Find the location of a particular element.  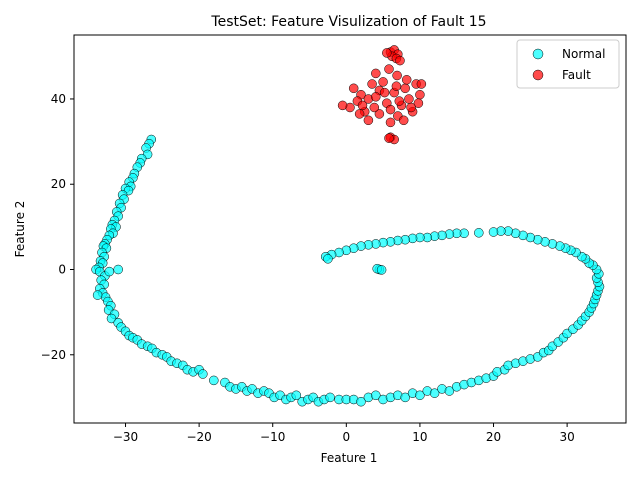

legend: Normal Fault is located at coordinates (568, 64).